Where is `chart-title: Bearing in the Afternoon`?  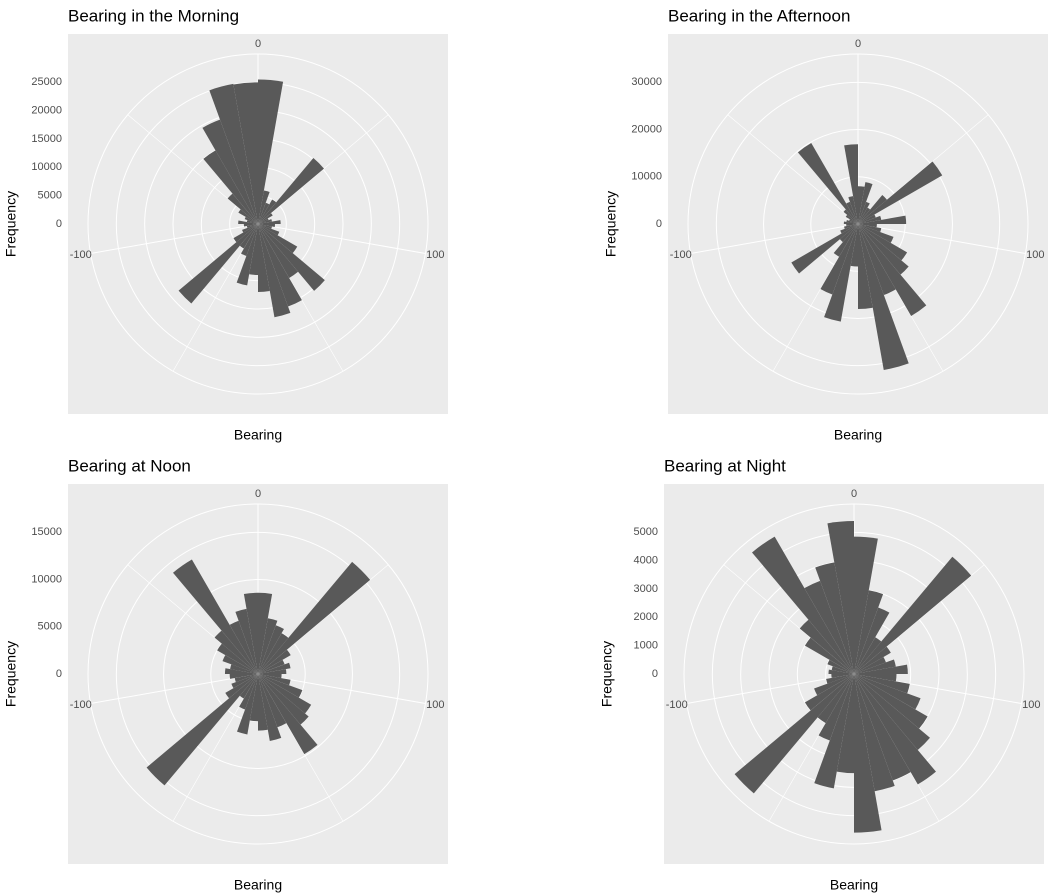
chart-title: Bearing in the Afternoon is located at coordinates (759, 15).